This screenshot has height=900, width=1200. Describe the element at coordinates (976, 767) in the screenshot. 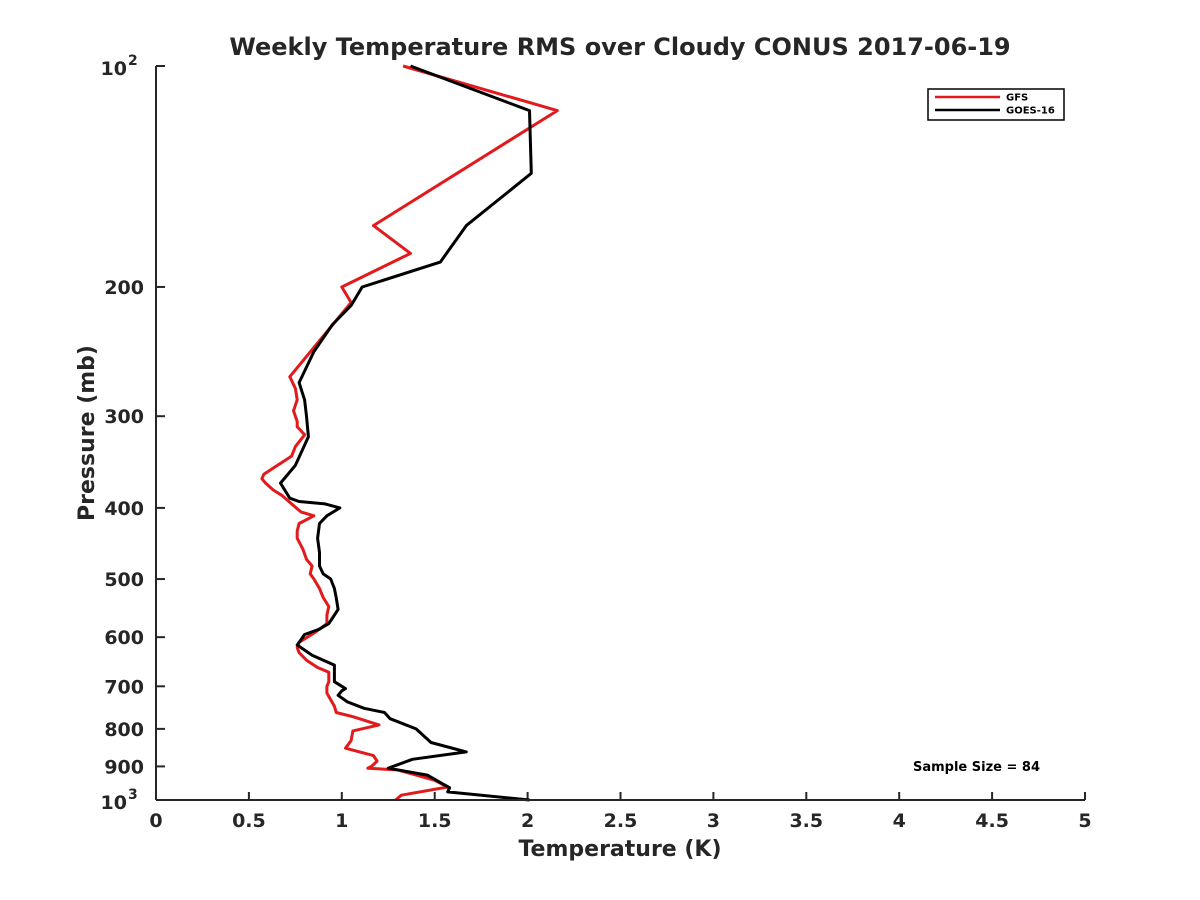

I see `sample-size-annotation: Sample Size = 84` at that location.